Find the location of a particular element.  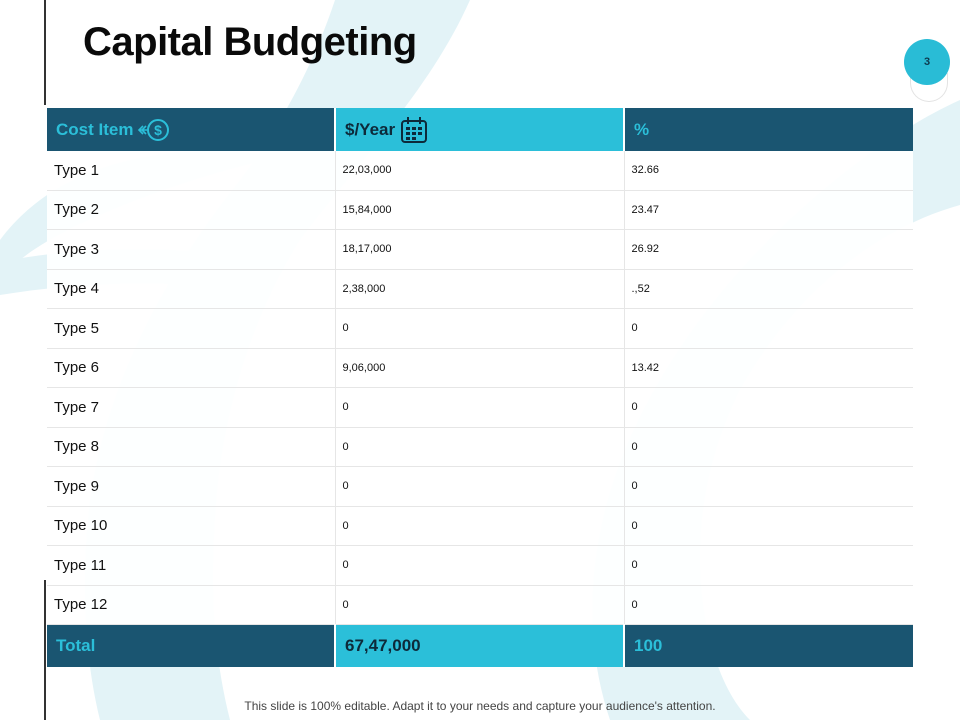

page-title: Capital Budgeting is located at coordinates (250, 42).